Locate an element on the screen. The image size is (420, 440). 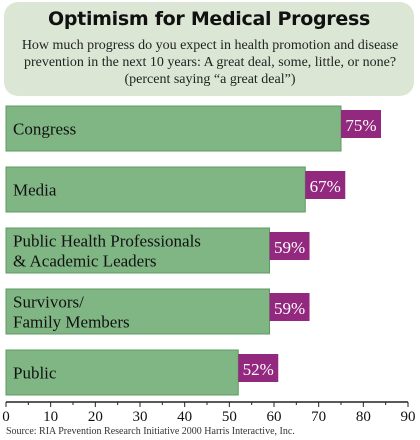
value-label-2: 67% is located at coordinates (325, 186).